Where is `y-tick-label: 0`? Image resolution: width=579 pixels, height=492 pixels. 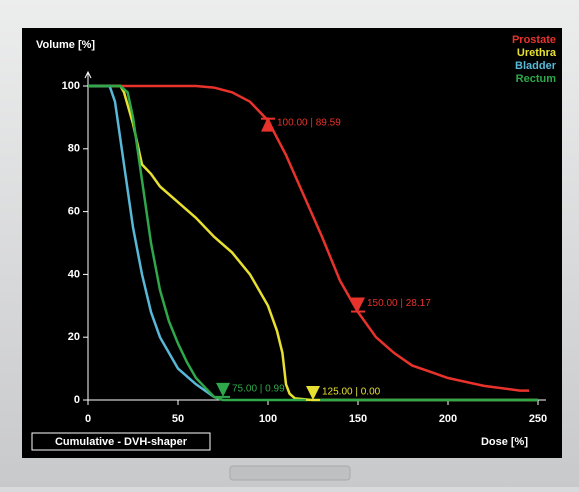 y-tick-label: 0 is located at coordinates (77, 400).